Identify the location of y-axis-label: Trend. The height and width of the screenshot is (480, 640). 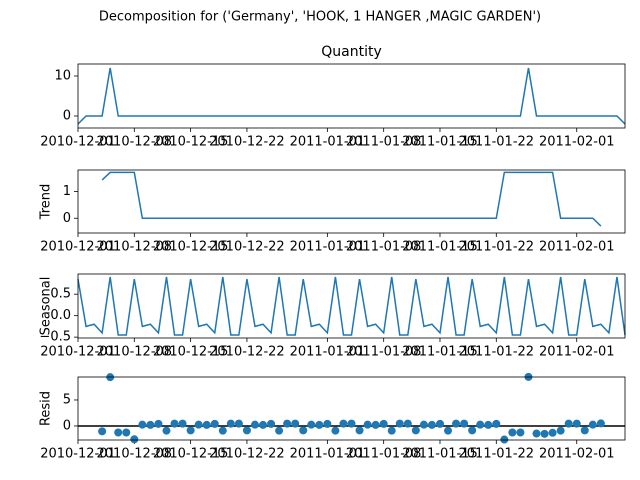
(46, 202).